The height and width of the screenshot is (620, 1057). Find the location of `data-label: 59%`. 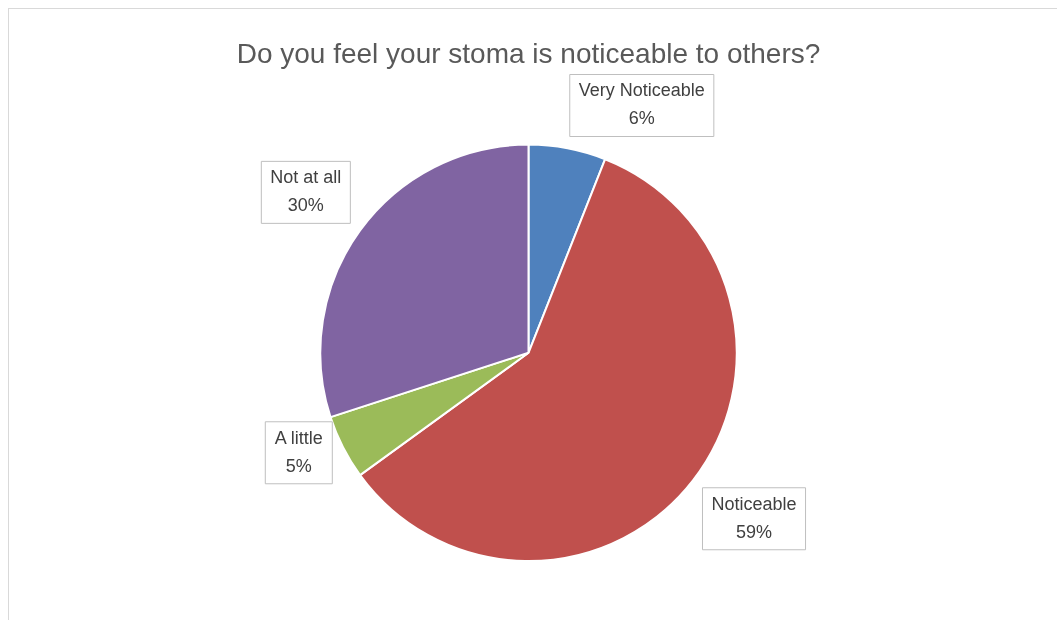

data-label: 59% is located at coordinates (754, 531).